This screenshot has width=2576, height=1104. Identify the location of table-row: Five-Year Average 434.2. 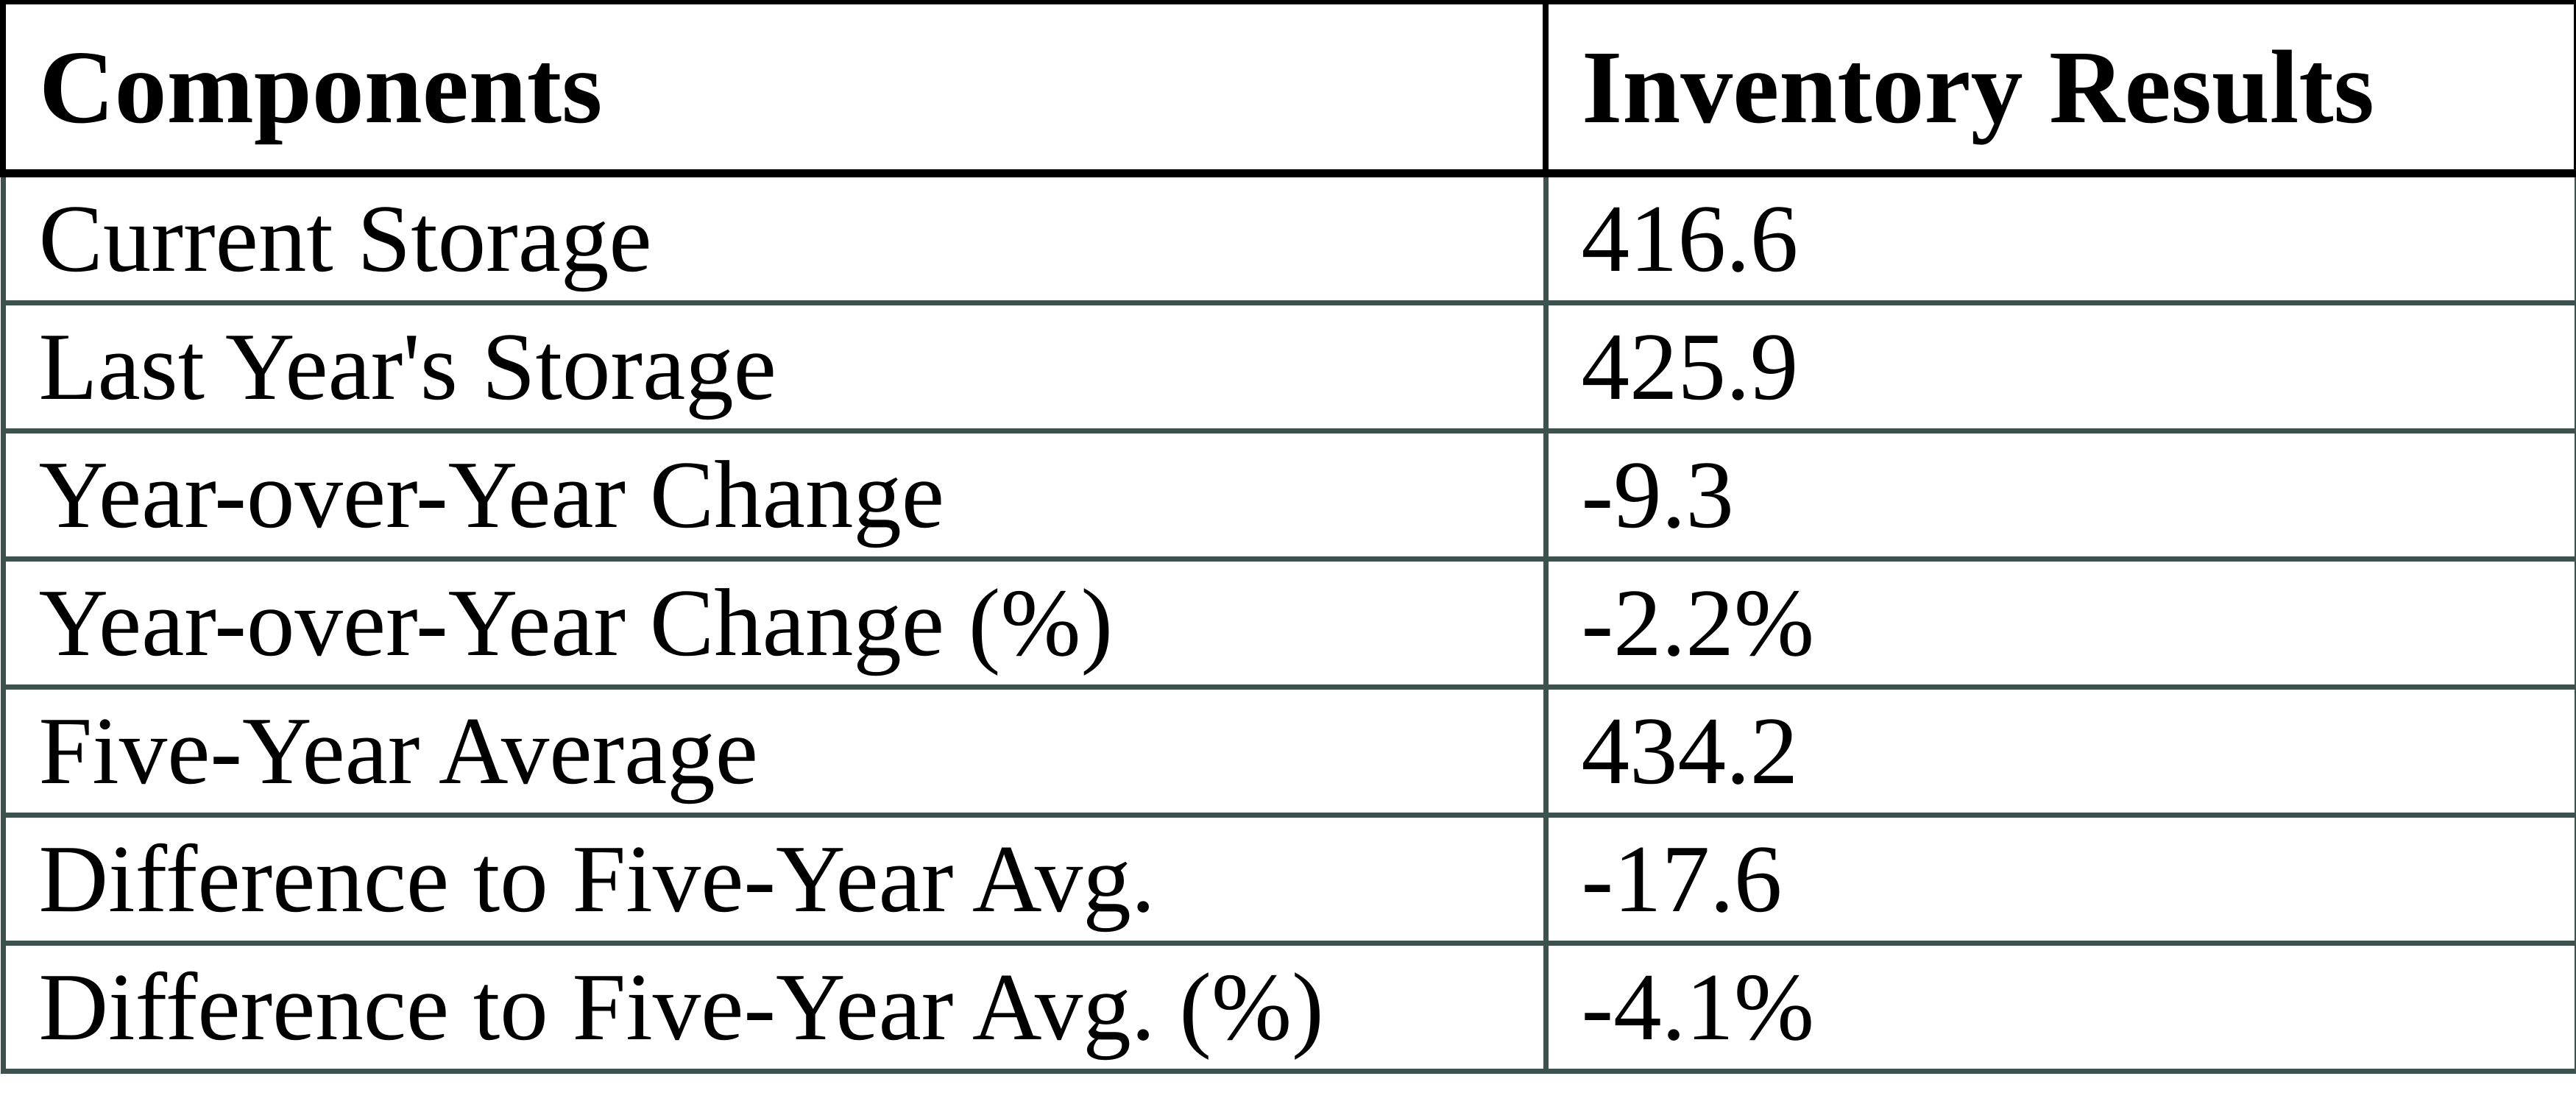
(1288, 751).